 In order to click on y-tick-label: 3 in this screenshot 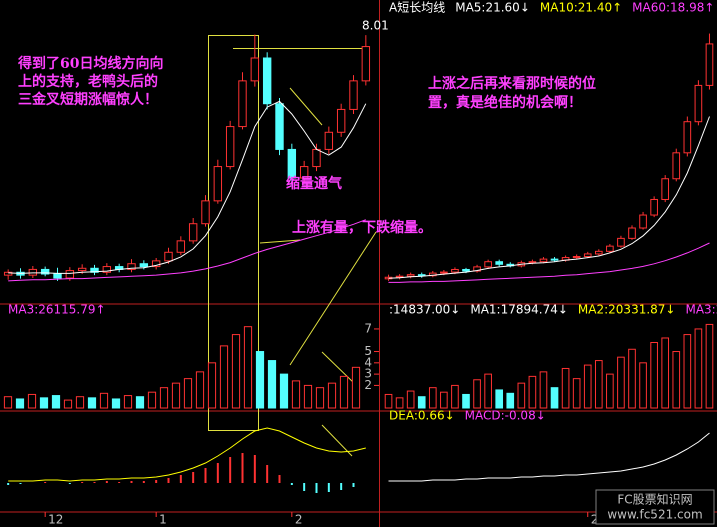, I will do `click(368, 374)`.